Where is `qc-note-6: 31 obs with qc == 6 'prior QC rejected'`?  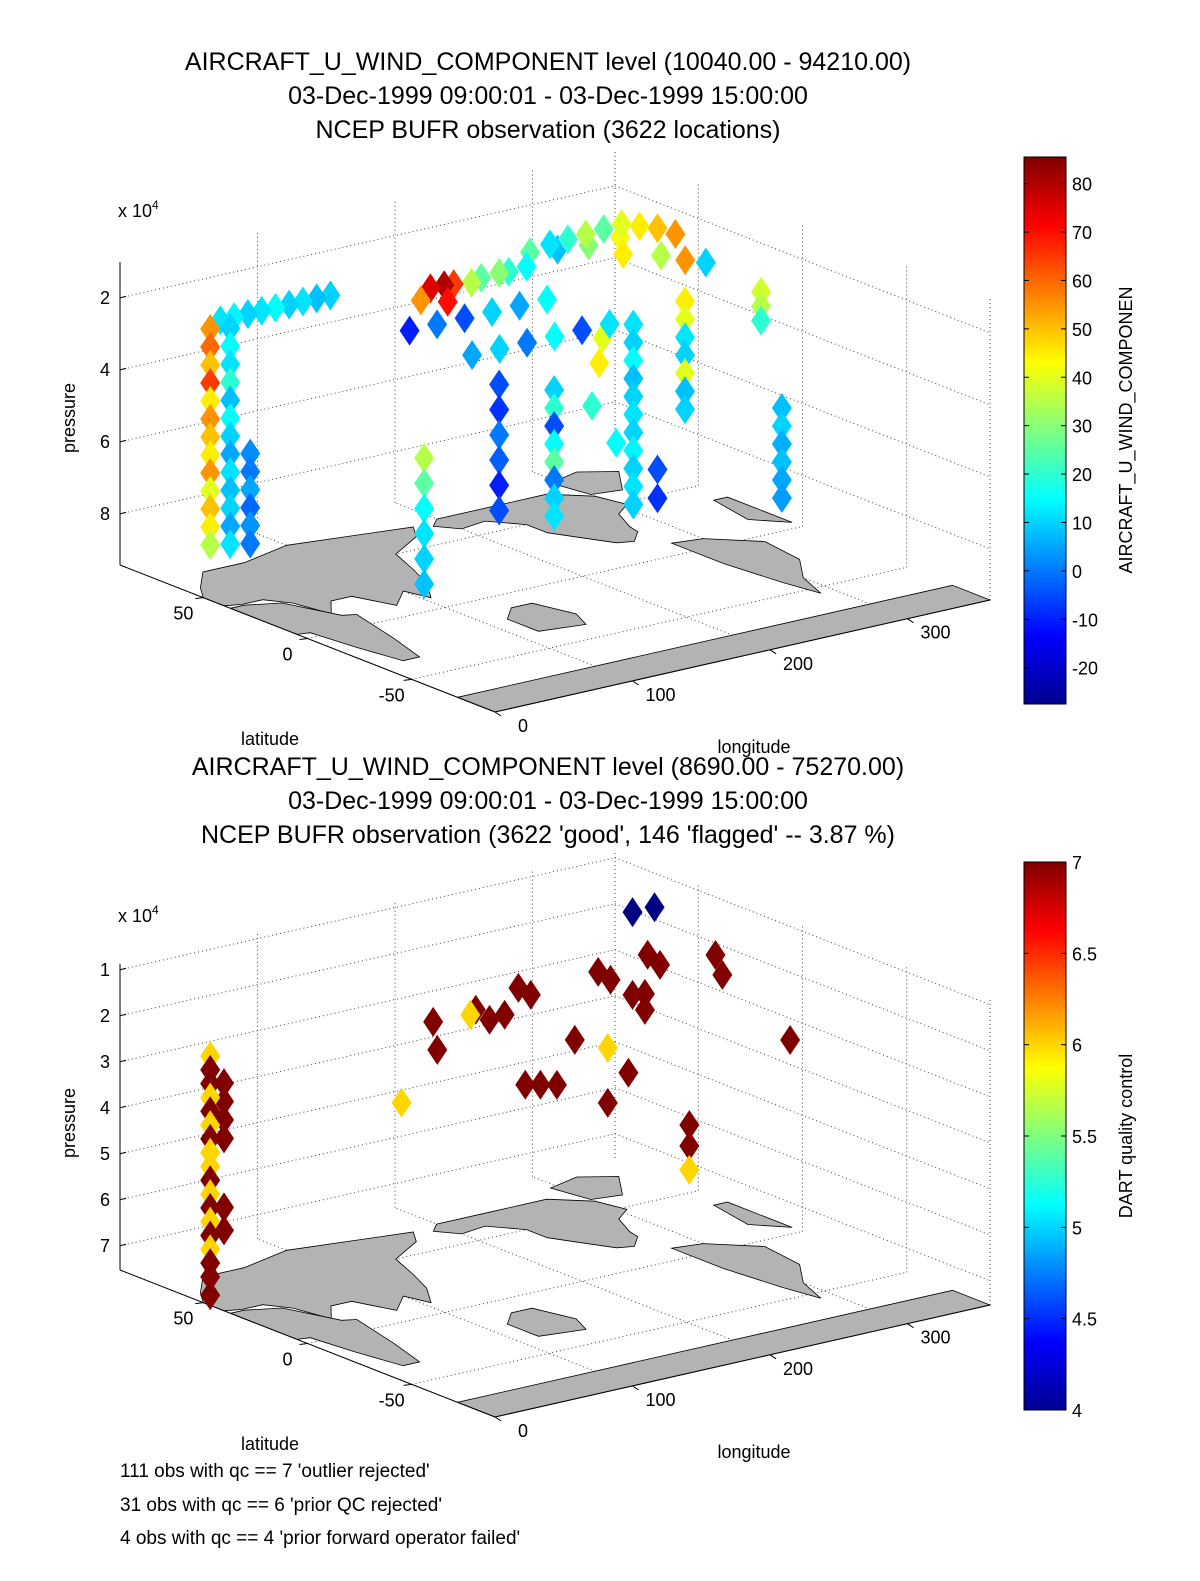
qc-note-6: 31 obs with qc == 6 'prior QC rejected' is located at coordinates (281, 1505).